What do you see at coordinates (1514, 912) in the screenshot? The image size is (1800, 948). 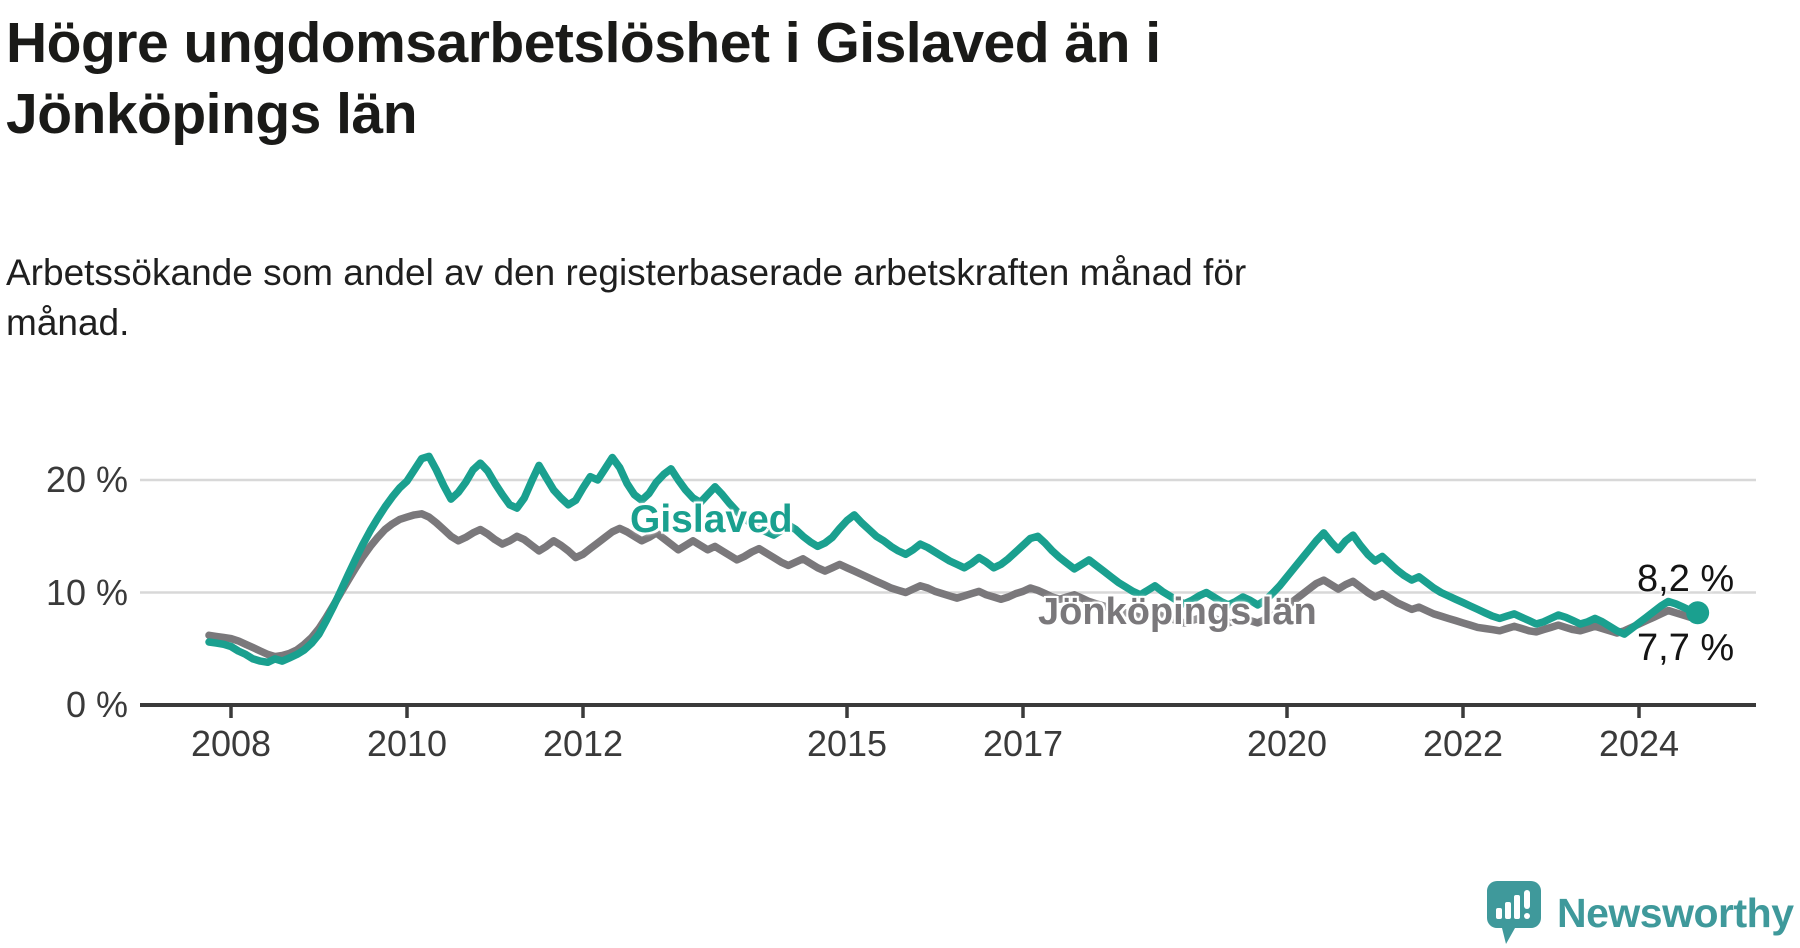 I see `newsworthy-logo-icon` at bounding box center [1514, 912].